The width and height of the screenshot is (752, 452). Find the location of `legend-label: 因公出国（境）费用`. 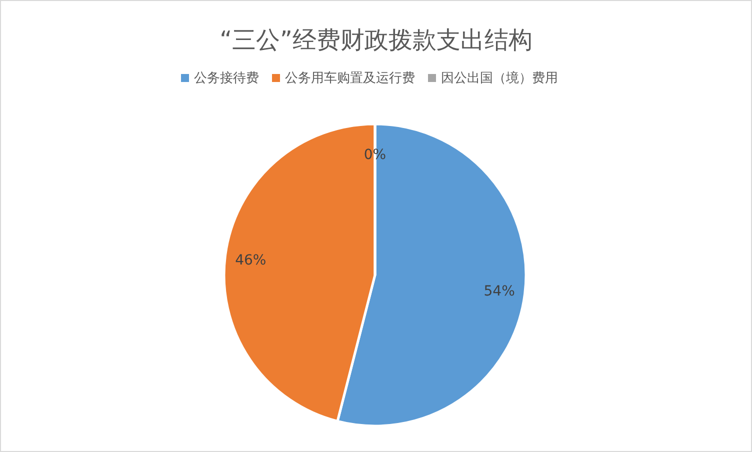

legend-label: 因公出国（境）费用 is located at coordinates (499, 78).